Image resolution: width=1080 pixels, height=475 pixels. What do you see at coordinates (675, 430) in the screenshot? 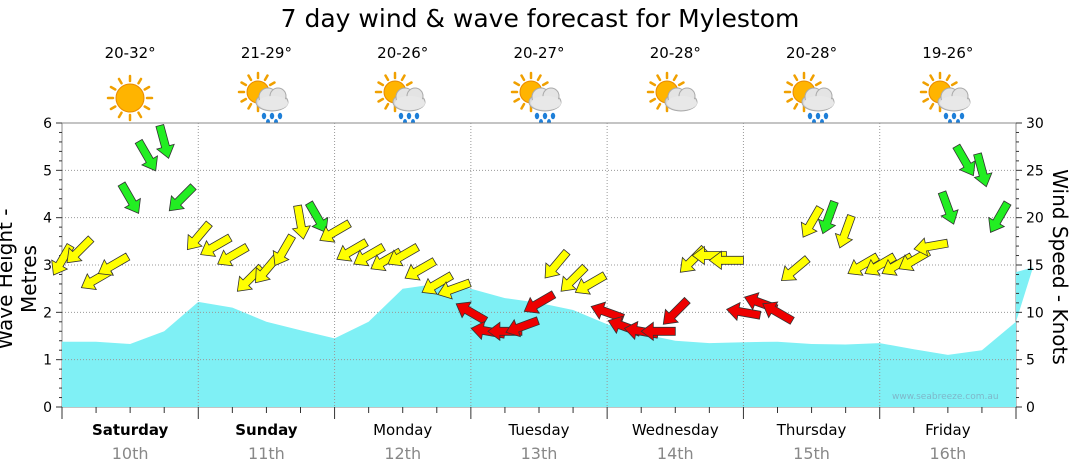
I see `day-label: Wednesday` at bounding box center [675, 430].